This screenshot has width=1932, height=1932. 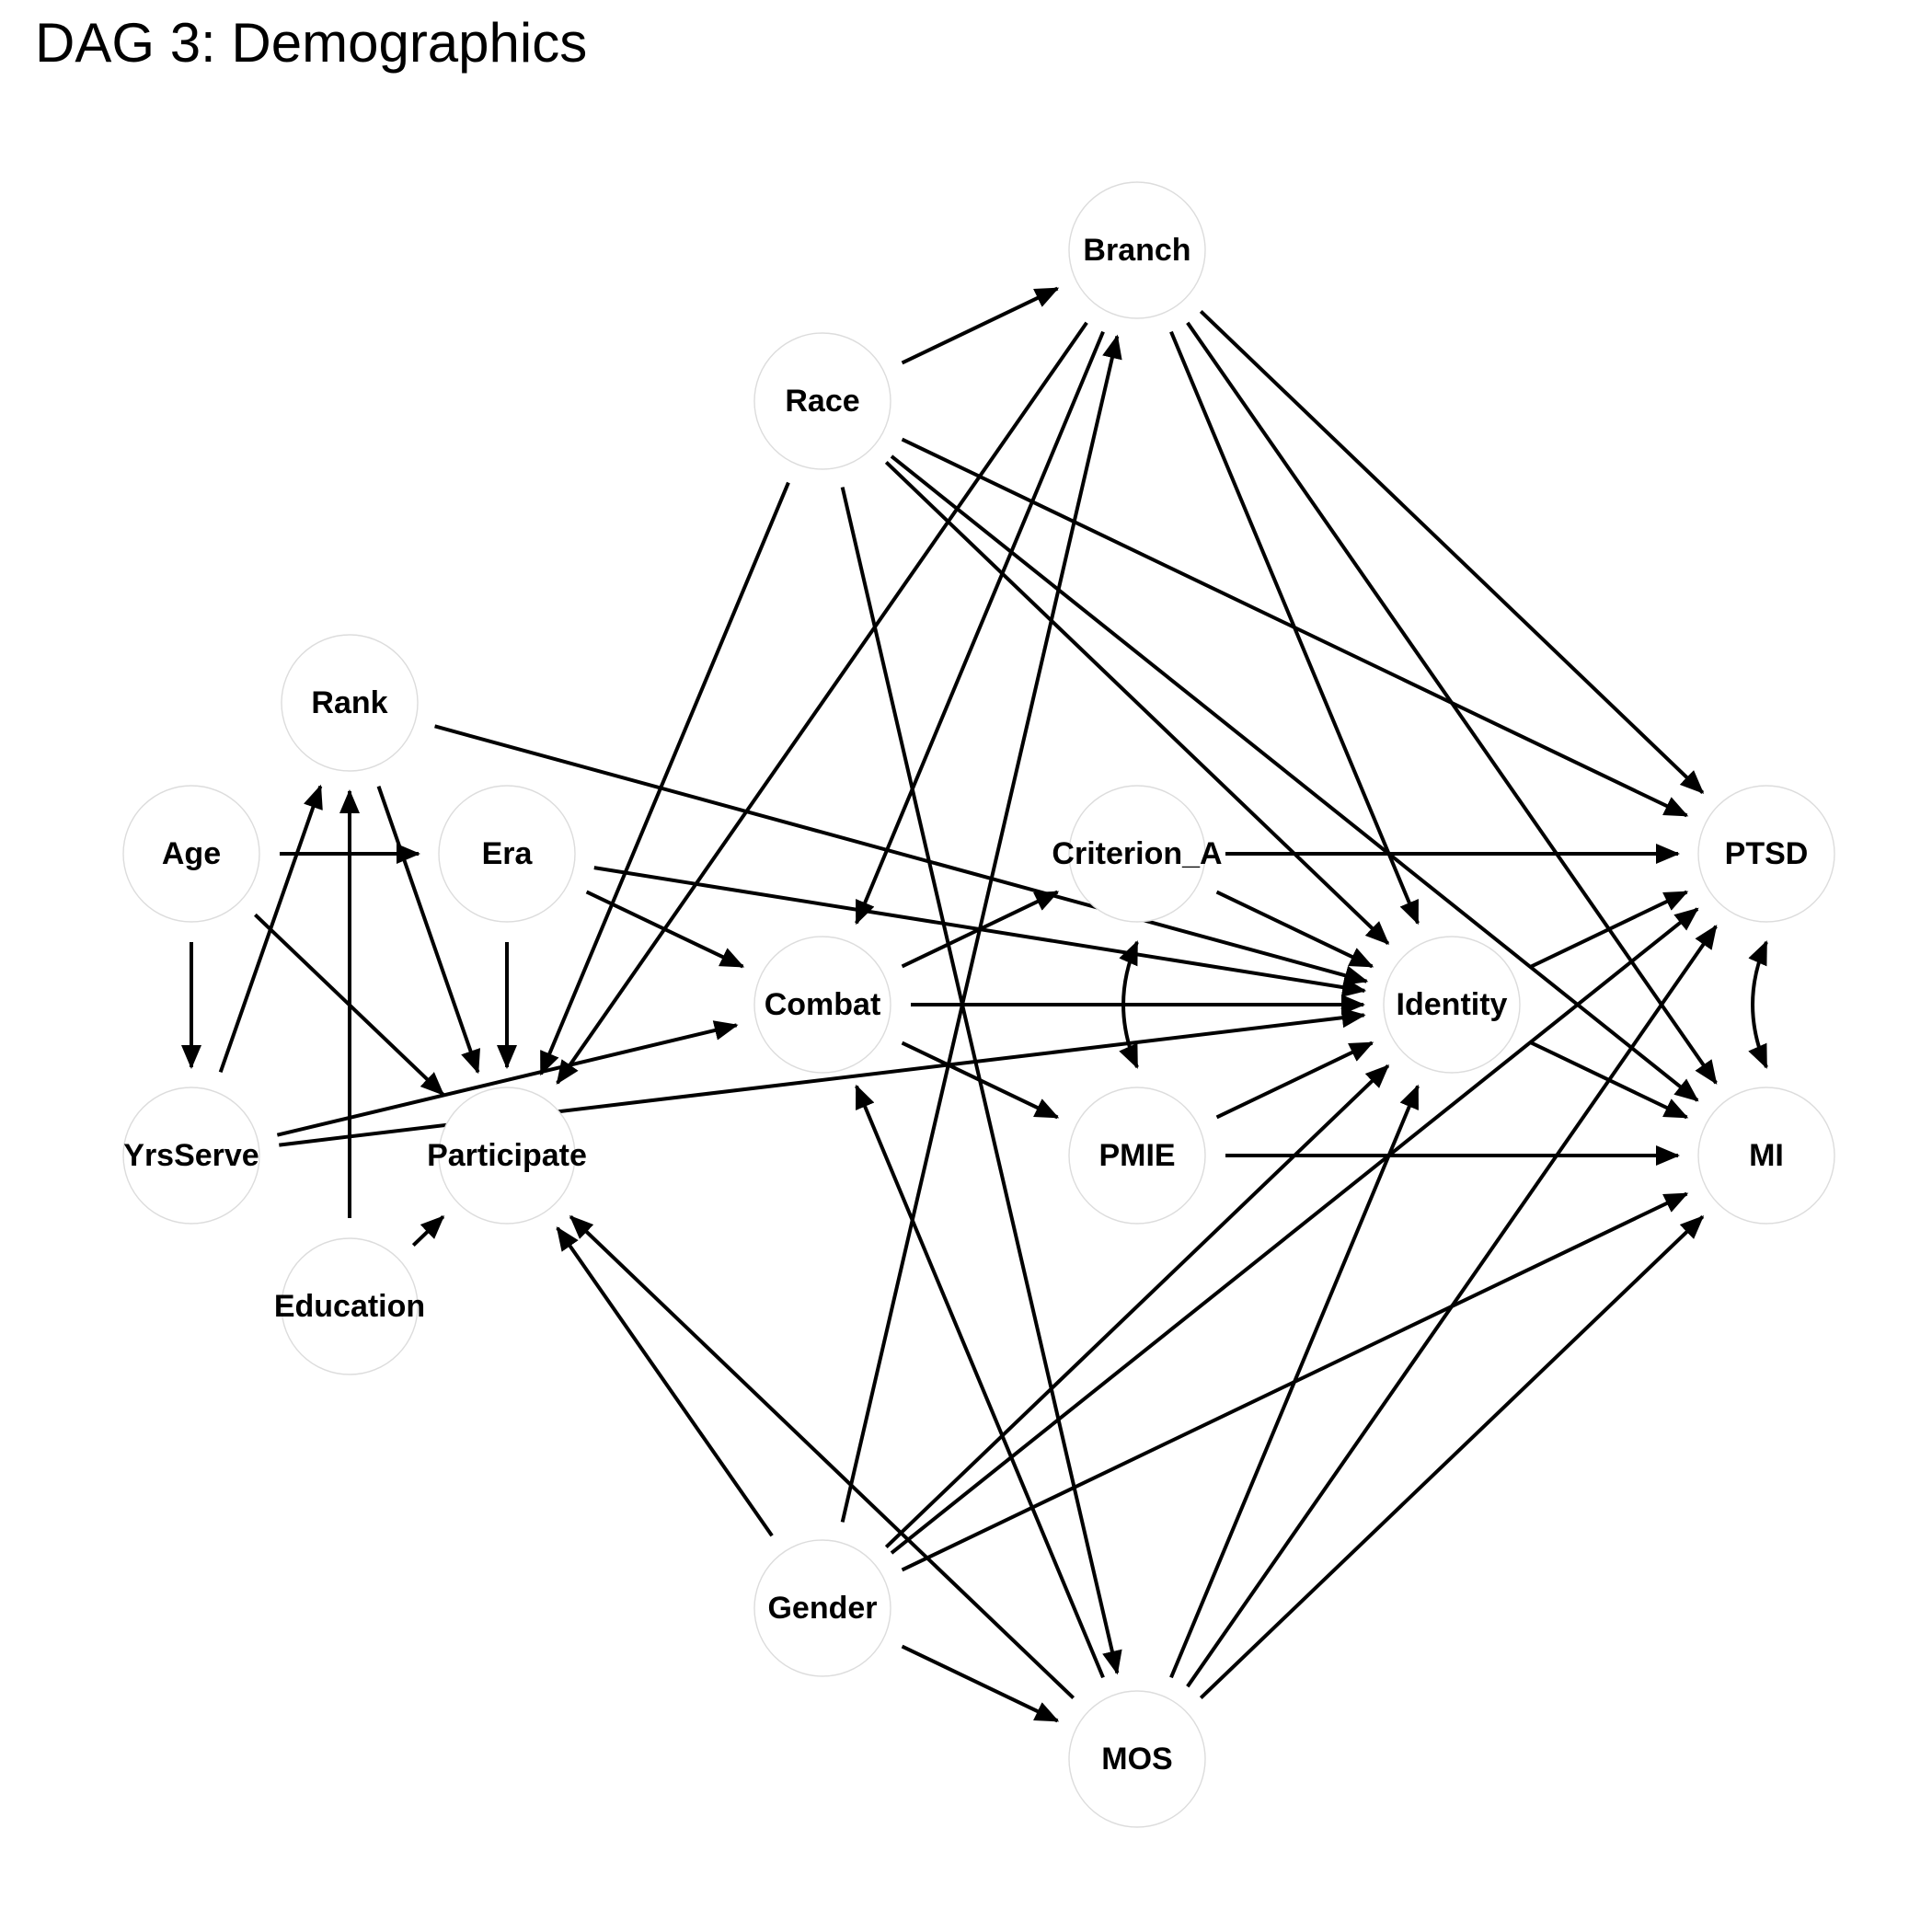 I want to click on node-branch: Branch, so click(x=1137, y=250).